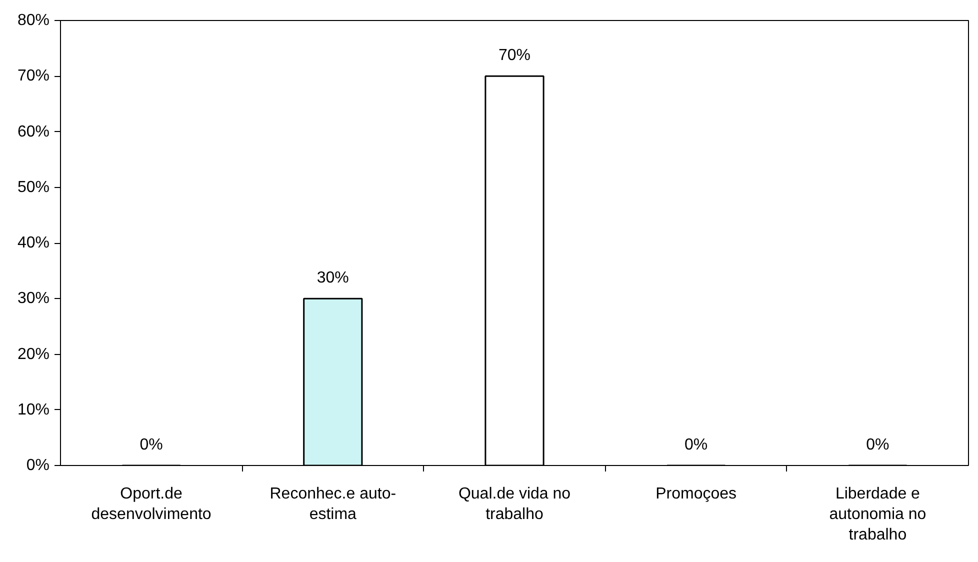 The image size is (978, 562). What do you see at coordinates (38, 465) in the screenshot?
I see `y-tick-label: 0%` at bounding box center [38, 465].